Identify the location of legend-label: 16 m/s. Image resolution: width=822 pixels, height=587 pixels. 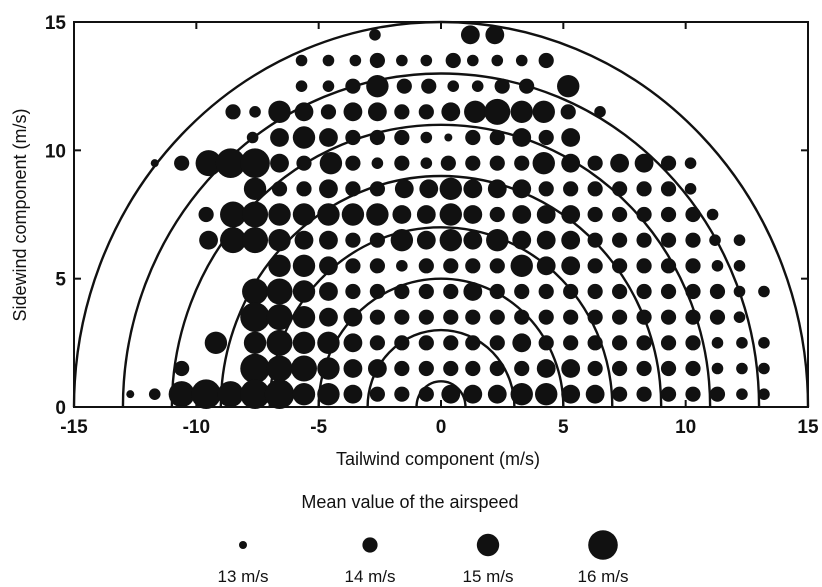
(602, 576).